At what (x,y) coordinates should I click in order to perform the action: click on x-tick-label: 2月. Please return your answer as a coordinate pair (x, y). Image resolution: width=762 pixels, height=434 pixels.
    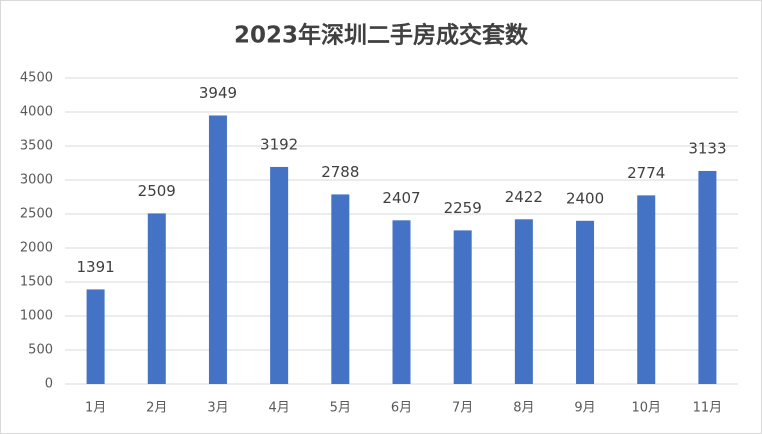
    Looking at the image, I should click on (156, 408).